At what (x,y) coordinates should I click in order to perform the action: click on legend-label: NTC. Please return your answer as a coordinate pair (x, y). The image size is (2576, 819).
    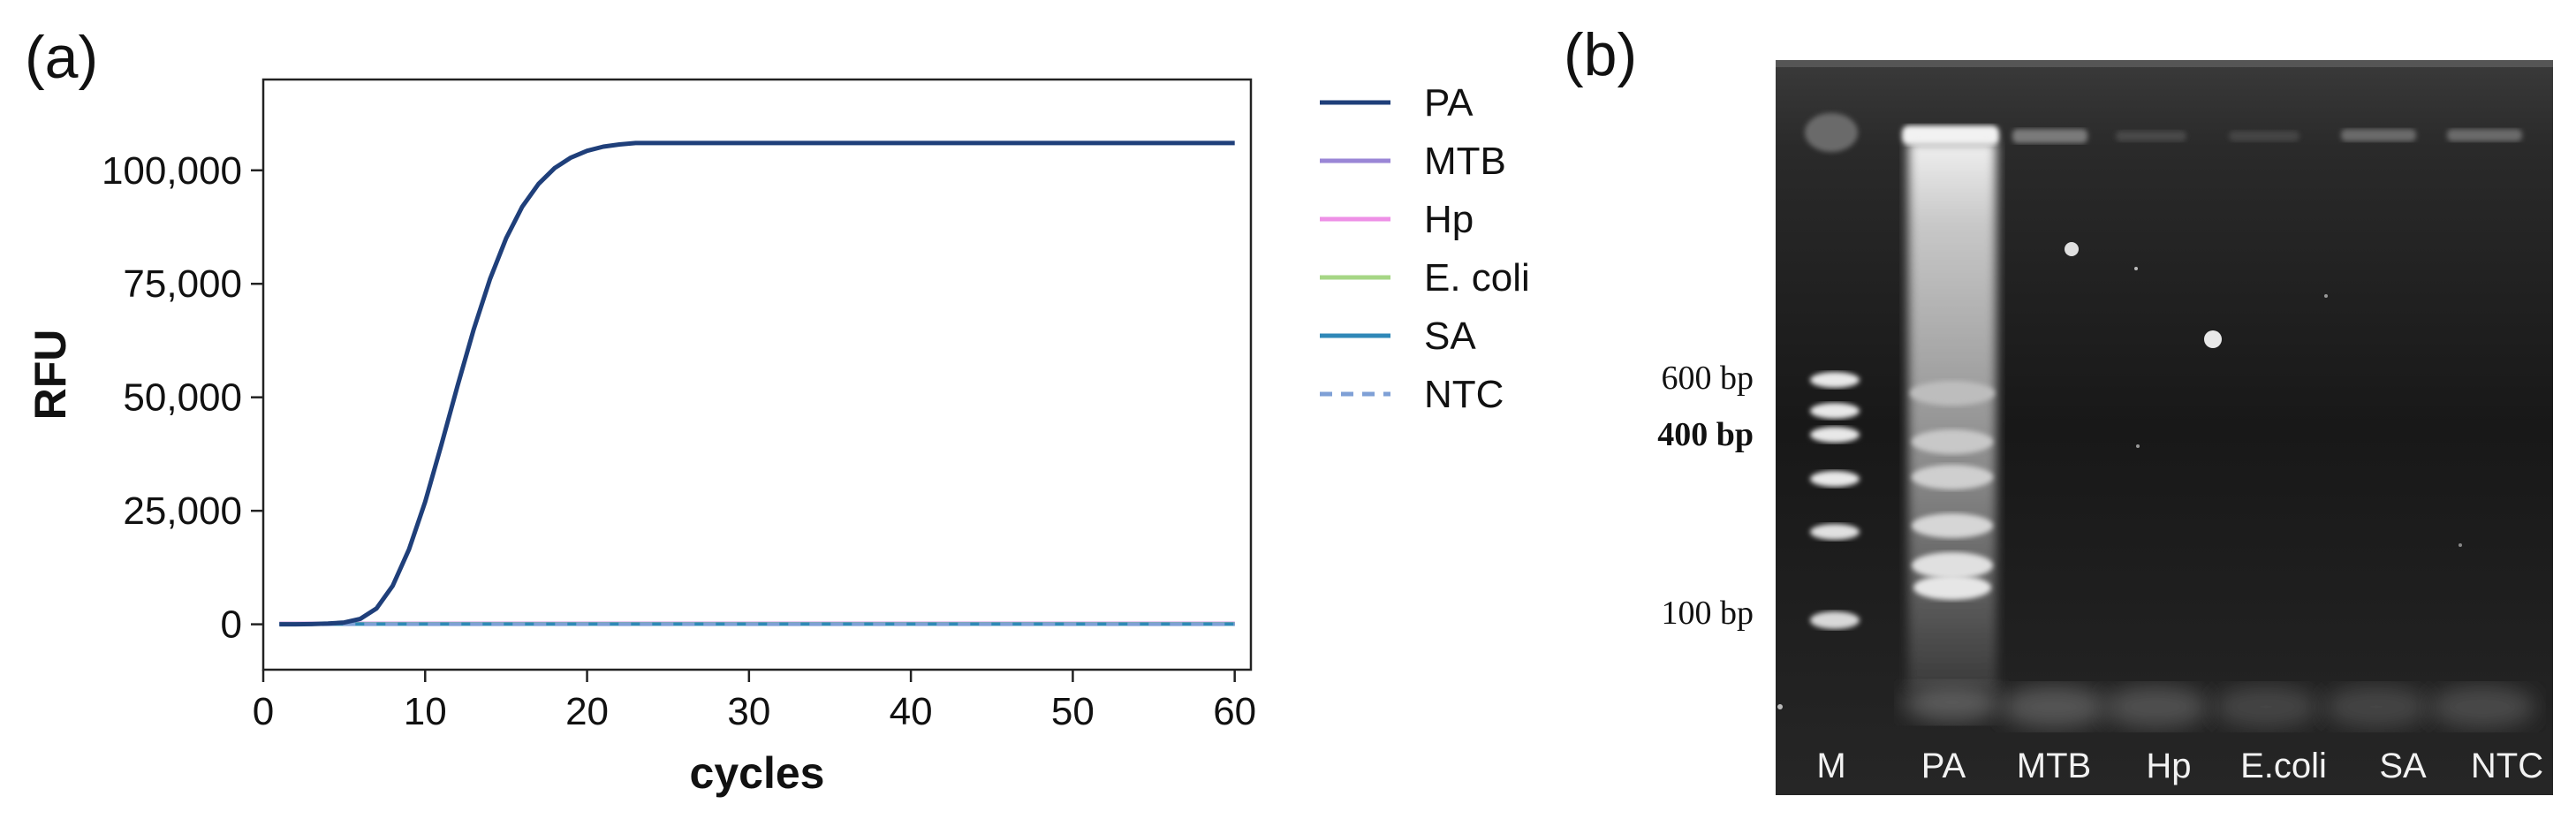
    Looking at the image, I should click on (1464, 394).